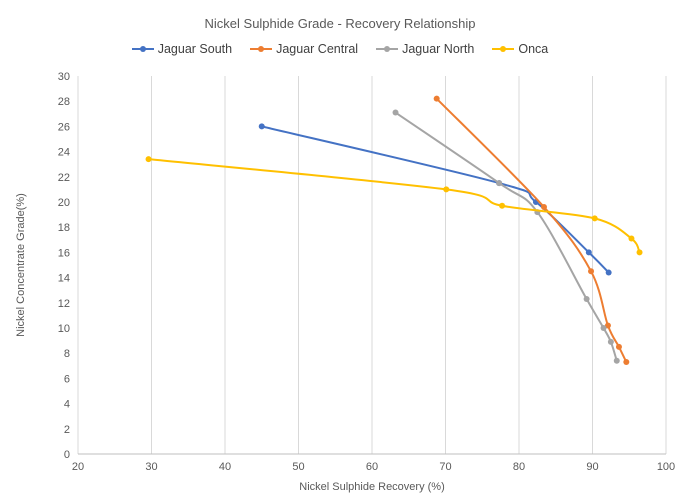  I want to click on y-tick-label: 8, so click(67, 354).